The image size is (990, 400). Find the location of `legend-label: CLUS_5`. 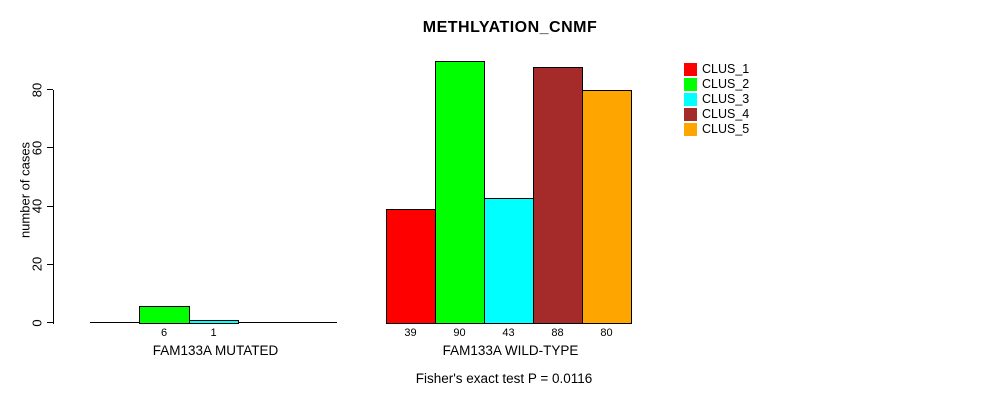

legend-label: CLUS_5 is located at coordinates (726, 129).